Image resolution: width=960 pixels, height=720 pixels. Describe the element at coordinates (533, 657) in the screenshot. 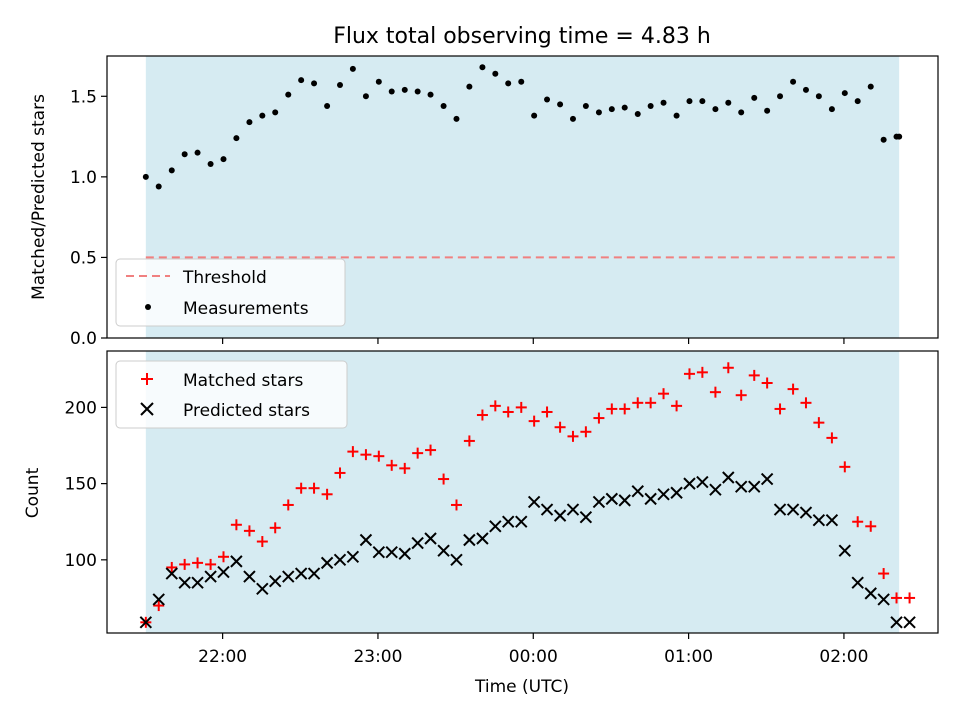

I see `x-tick-label: 00:00` at that location.